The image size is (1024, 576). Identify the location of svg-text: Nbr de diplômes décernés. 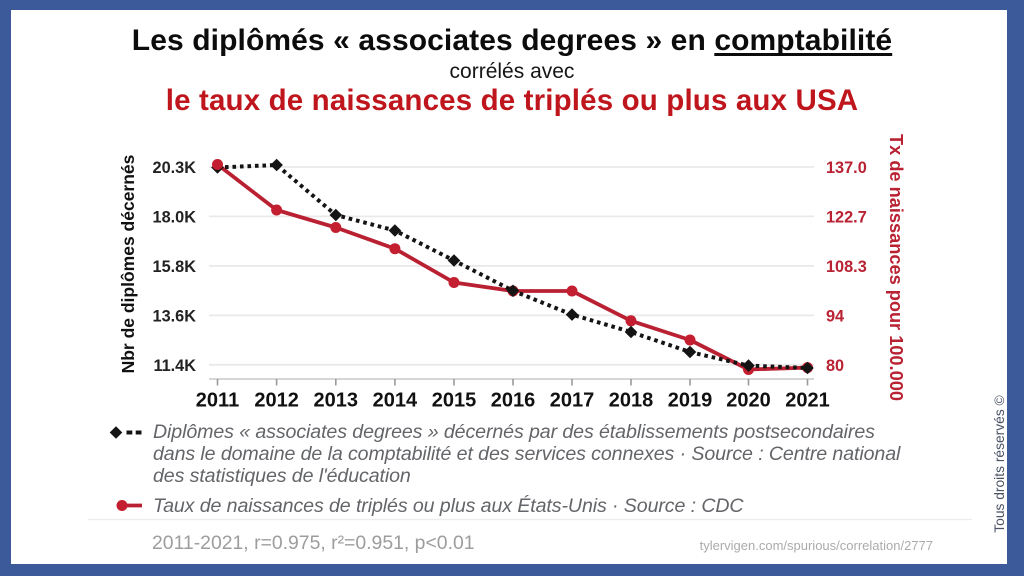
(128, 263).